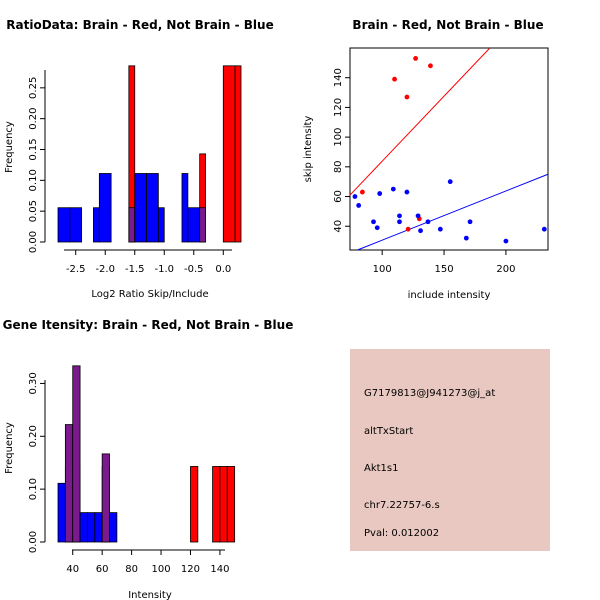 This screenshot has width=600, height=600. What do you see at coordinates (338, 107) in the screenshot?
I see `scatter-y-tick-label-4: 120` at bounding box center [338, 107].